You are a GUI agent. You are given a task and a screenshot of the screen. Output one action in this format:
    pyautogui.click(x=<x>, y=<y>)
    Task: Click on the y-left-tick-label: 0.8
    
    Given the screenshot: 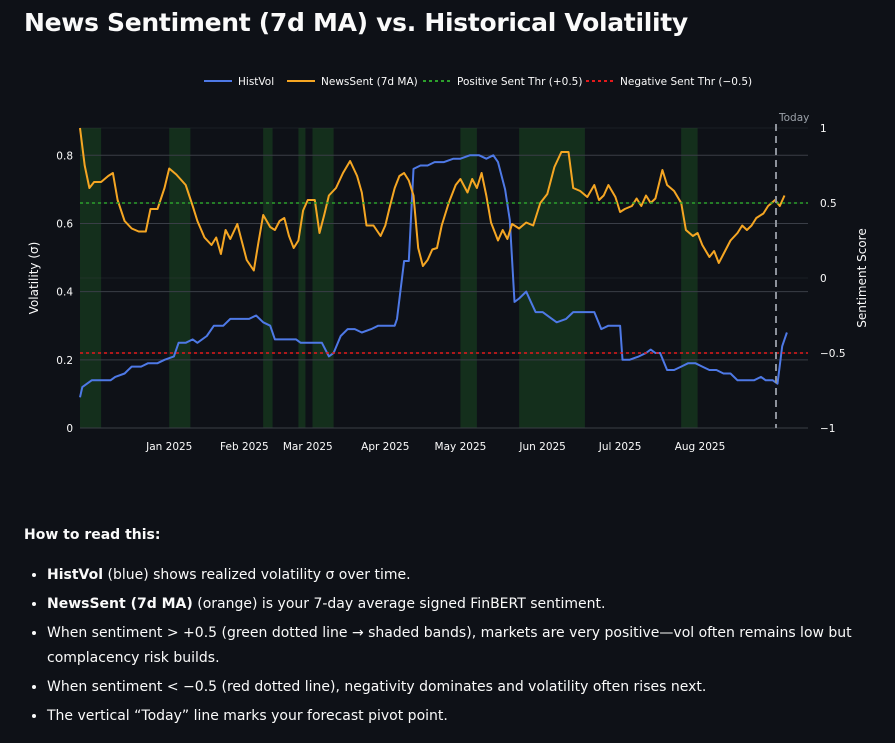 What is the action you would take?
    pyautogui.click(x=64, y=156)
    